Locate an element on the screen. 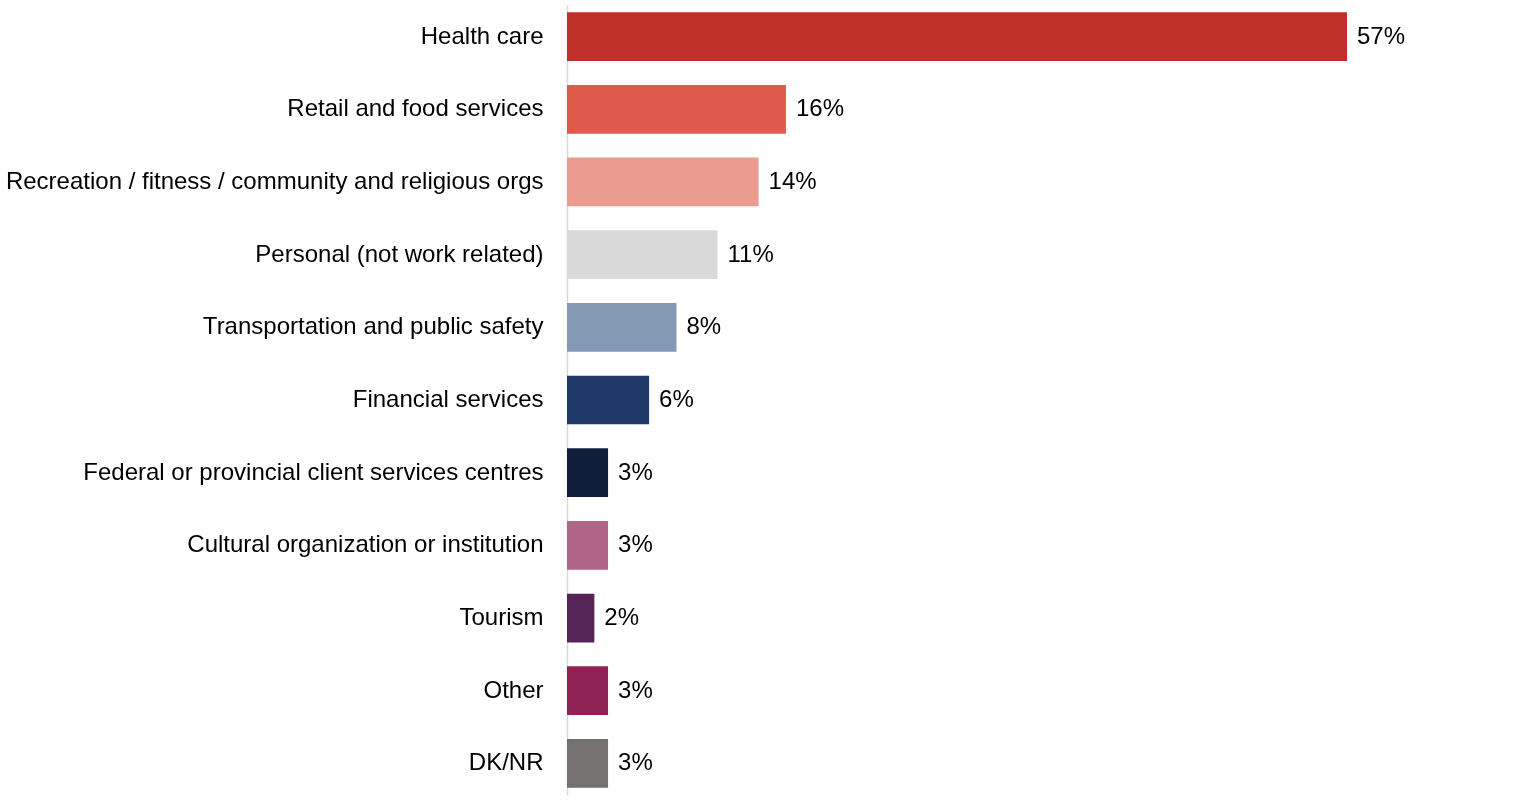 This screenshot has width=1530, height=809. y-tick-label: Transportation and public safety is located at coordinates (373, 326).